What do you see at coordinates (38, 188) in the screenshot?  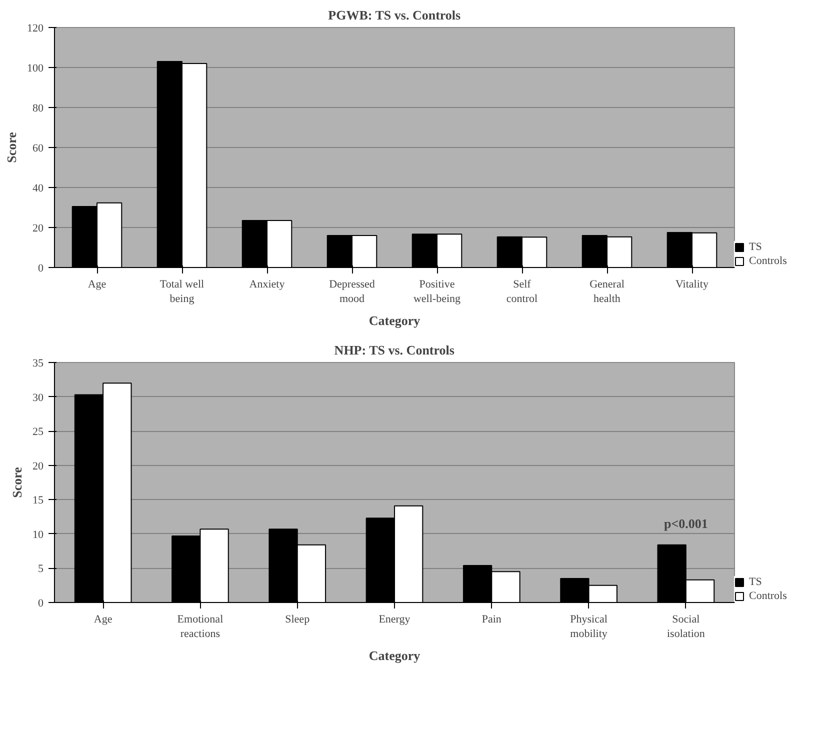 I see `y-tick-label: 40` at bounding box center [38, 188].